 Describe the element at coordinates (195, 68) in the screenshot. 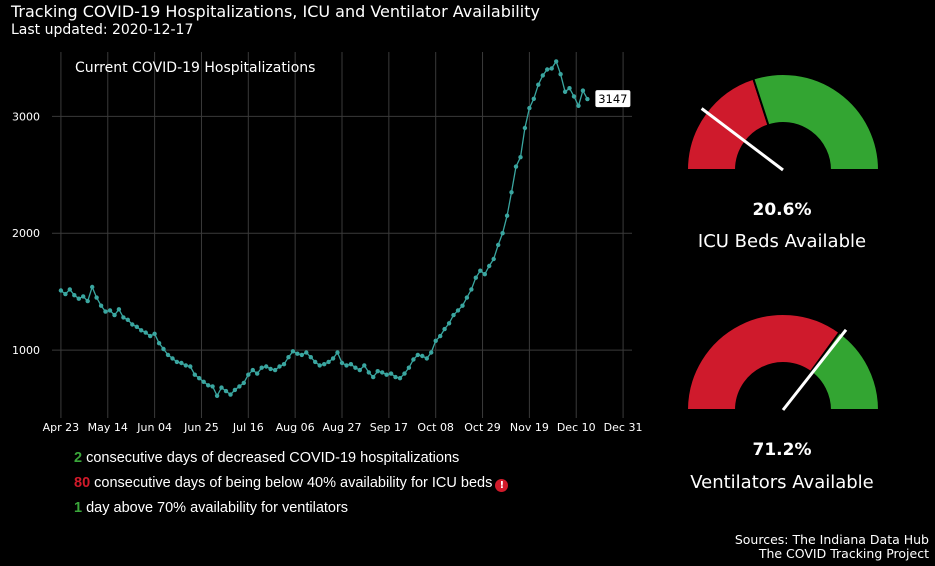

I see `chart-title: Current COVID-19 Hospitalizations` at that location.